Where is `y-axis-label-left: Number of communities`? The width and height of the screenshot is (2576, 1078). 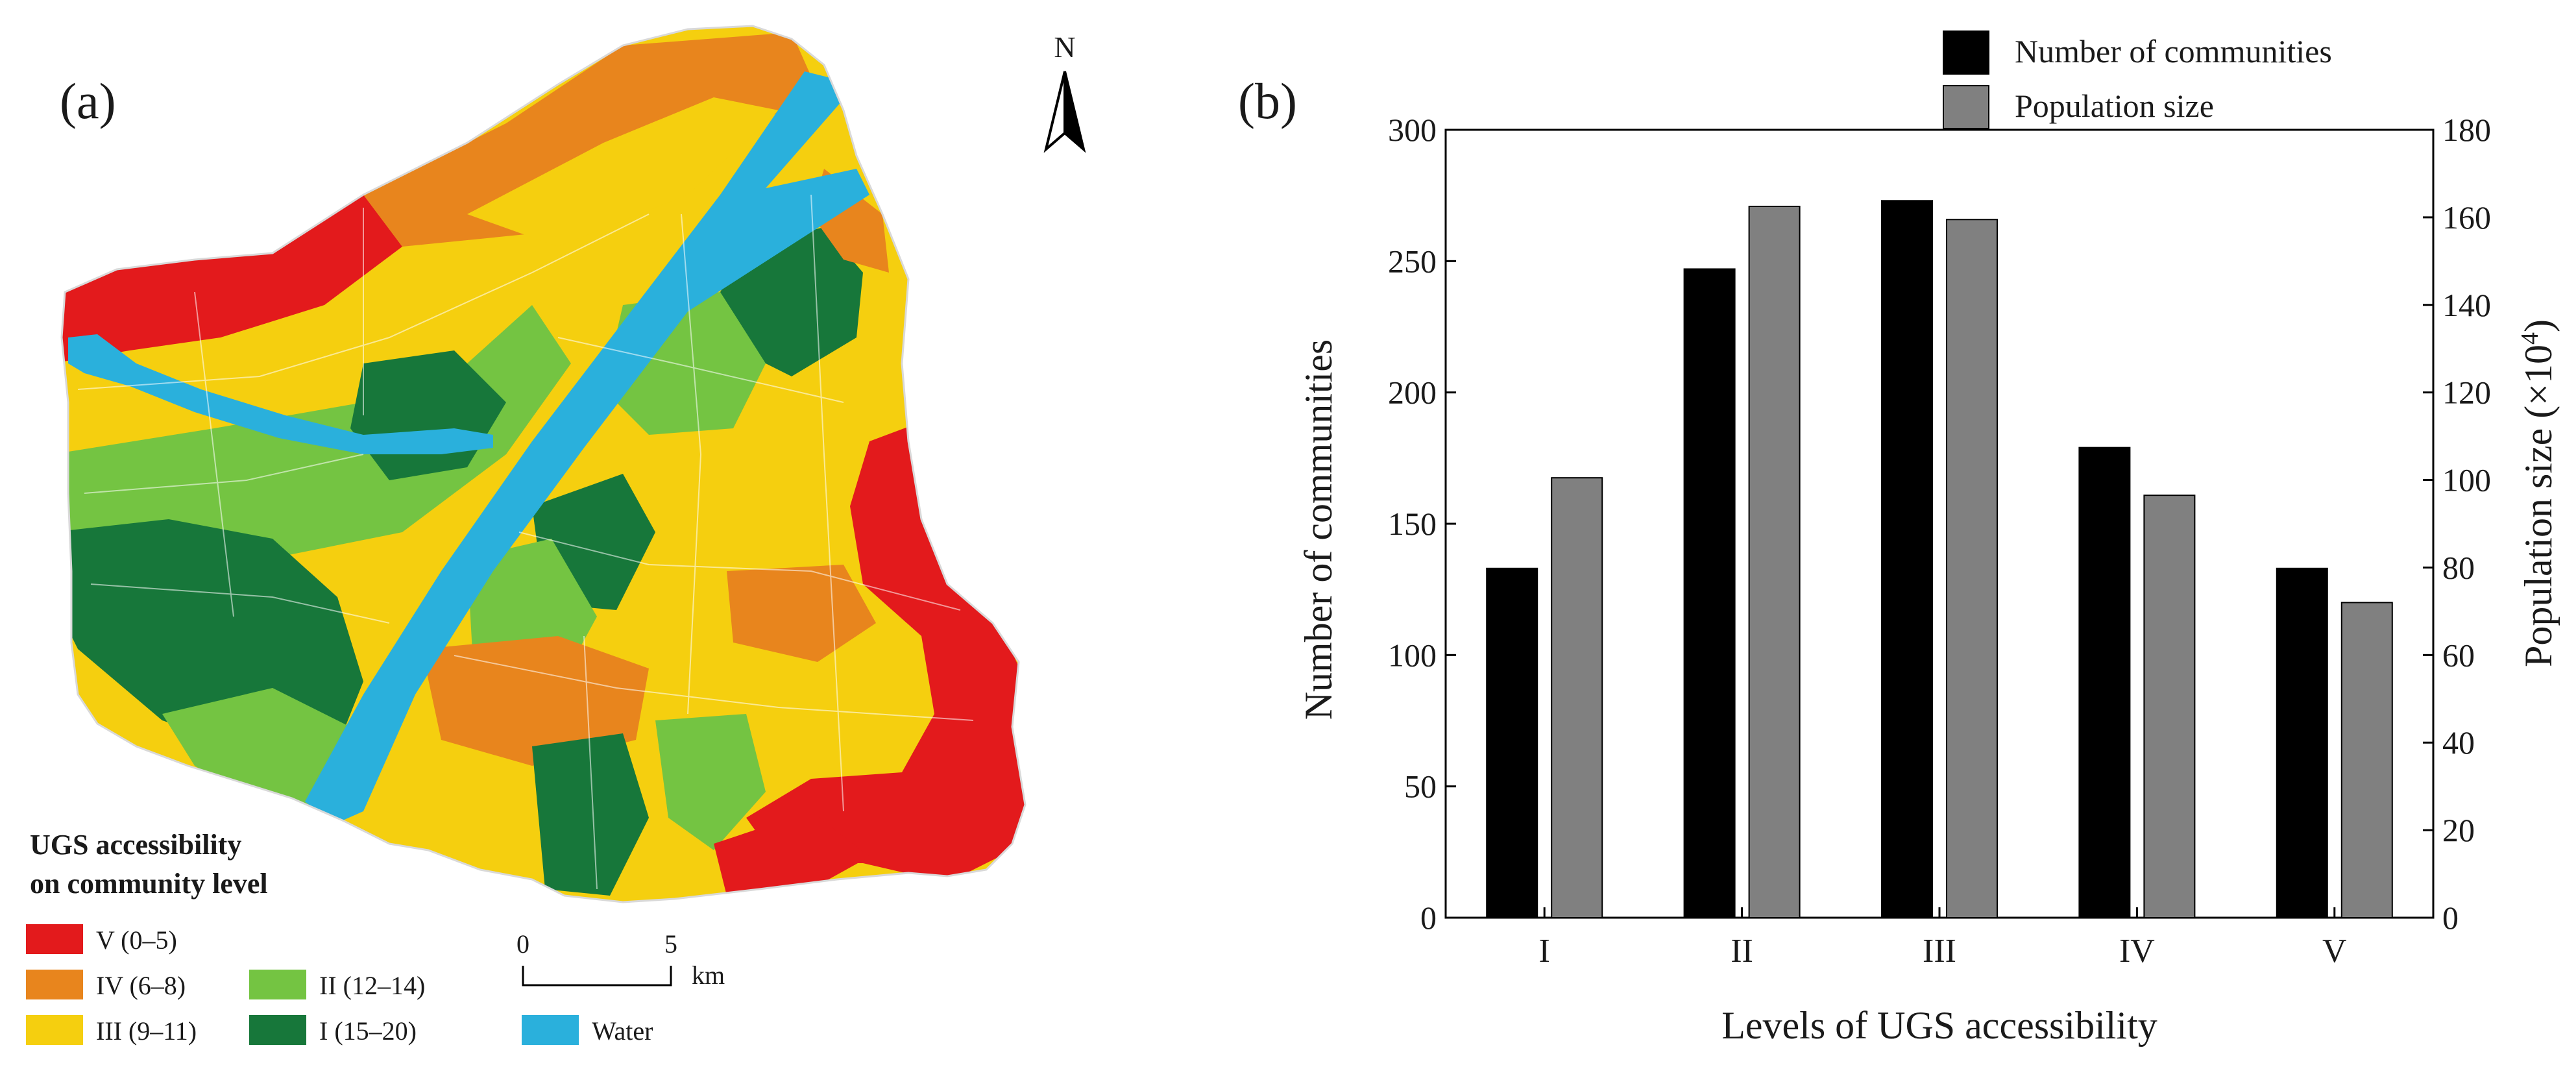 y-axis-label-left: Number of communities is located at coordinates (1318, 529).